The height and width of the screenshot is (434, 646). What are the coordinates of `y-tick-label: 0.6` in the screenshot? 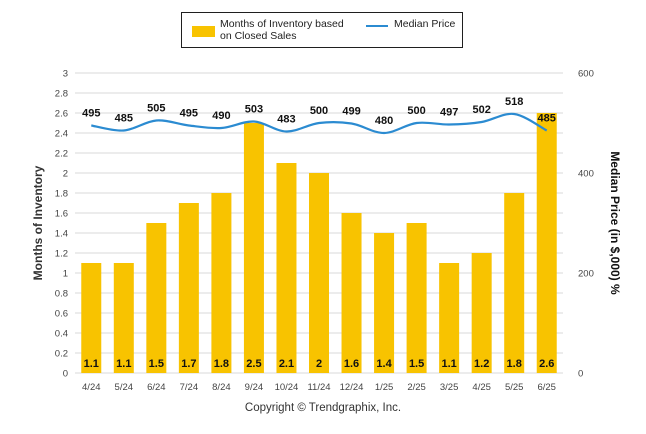 It's located at (61, 314).